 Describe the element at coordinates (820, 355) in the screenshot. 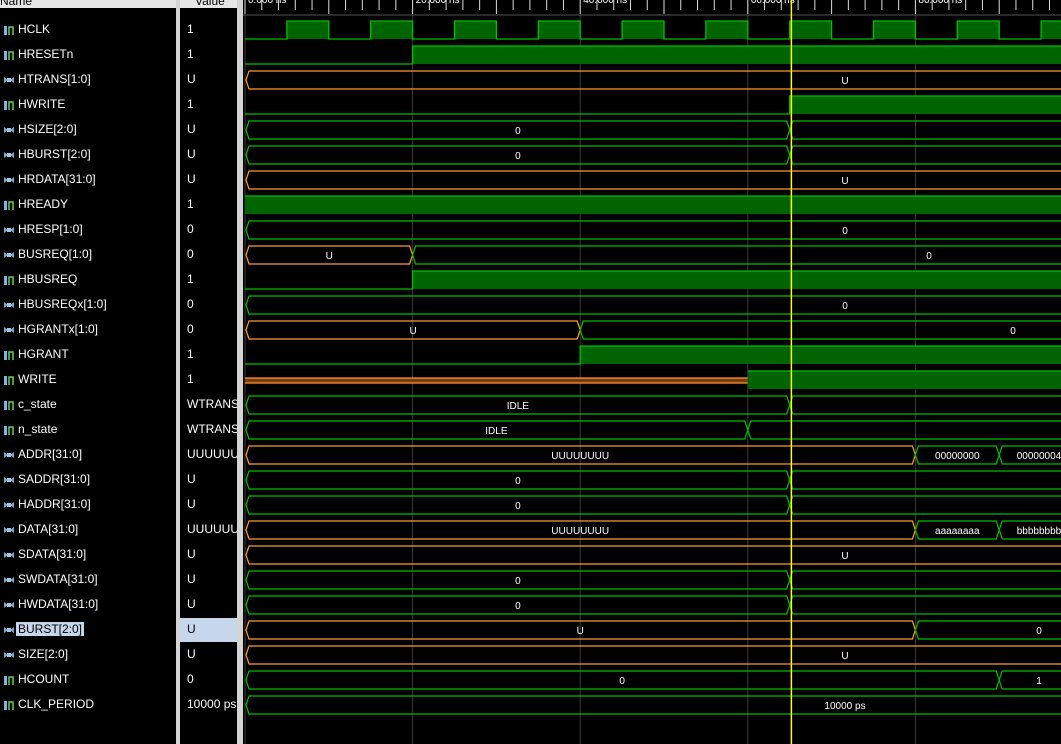

I see `hgrant-high-segment` at that location.